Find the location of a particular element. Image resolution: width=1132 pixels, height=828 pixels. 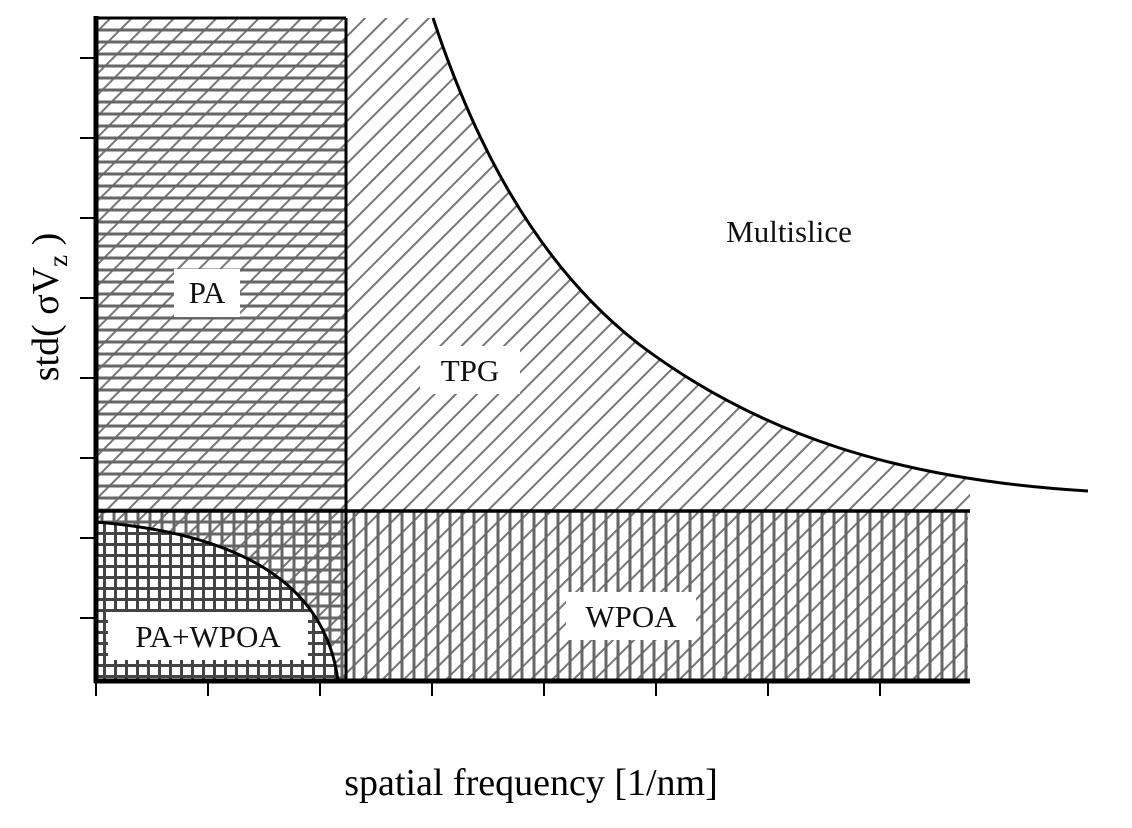

y-axis-title: std( σVz ) is located at coordinates (49, 307).